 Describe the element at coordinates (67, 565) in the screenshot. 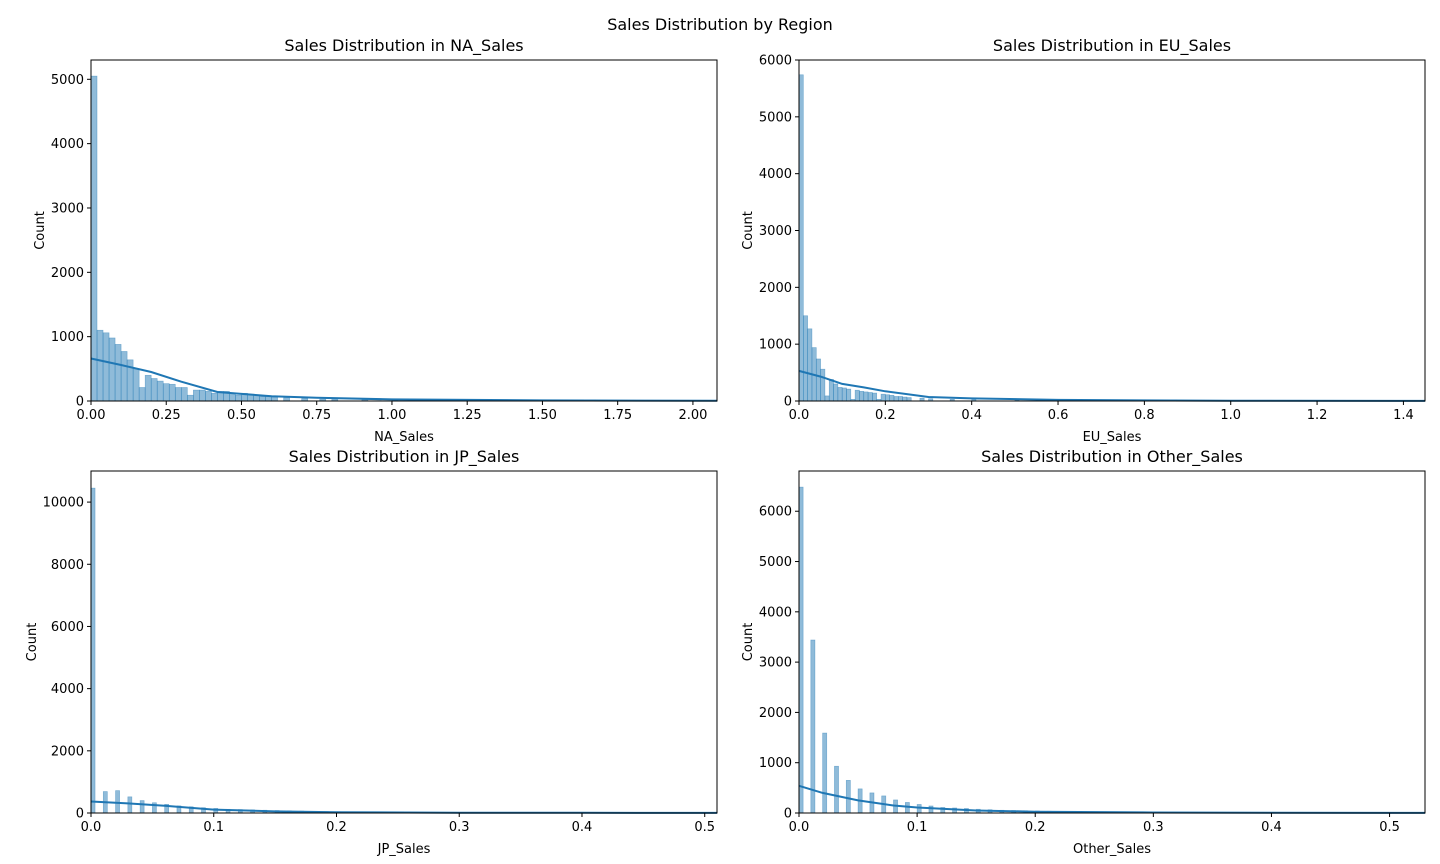

I see `y-tick-label: 8000` at that location.